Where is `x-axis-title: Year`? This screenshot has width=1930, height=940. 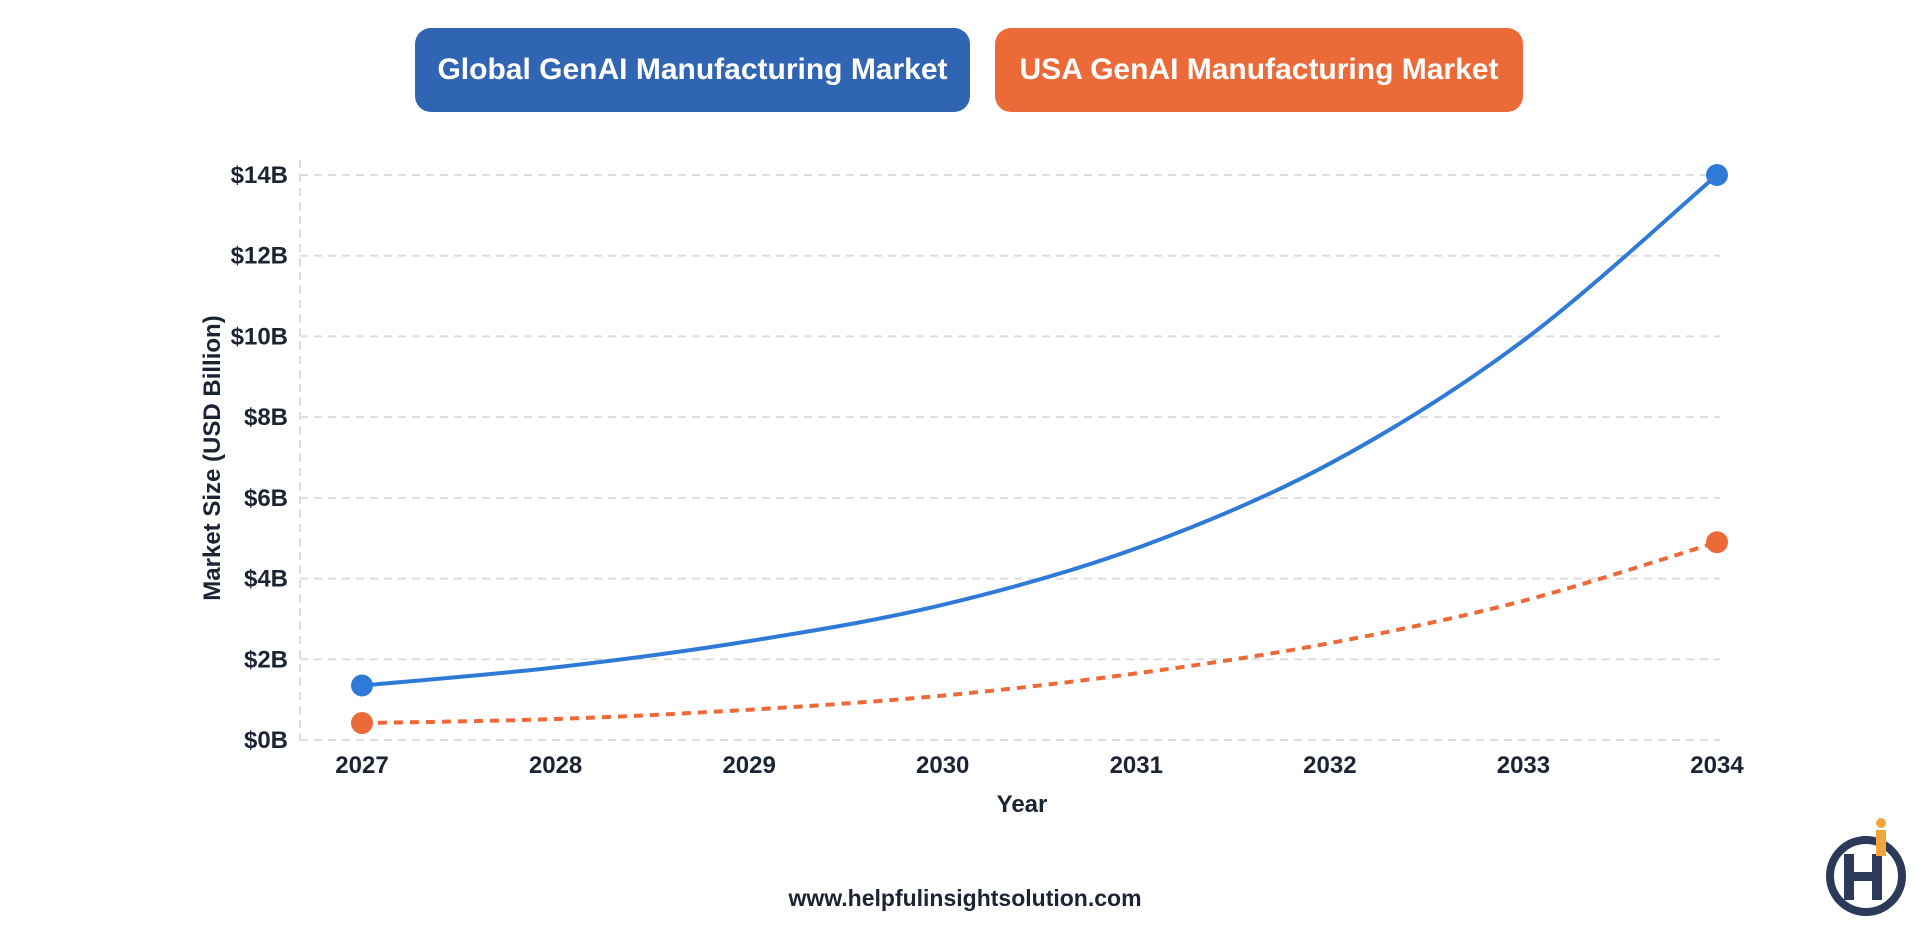
x-axis-title: Year is located at coordinates (1022, 804).